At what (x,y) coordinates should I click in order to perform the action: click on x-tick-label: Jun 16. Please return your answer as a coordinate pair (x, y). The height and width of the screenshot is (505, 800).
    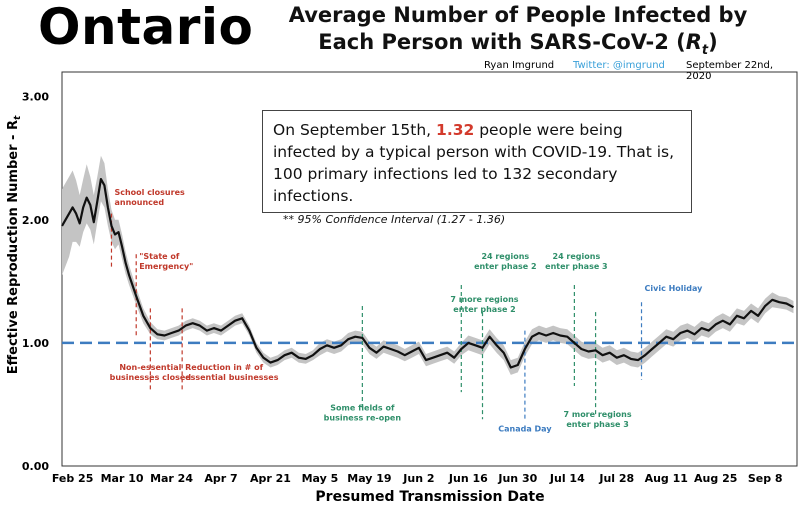
    Looking at the image, I should click on (468, 478).